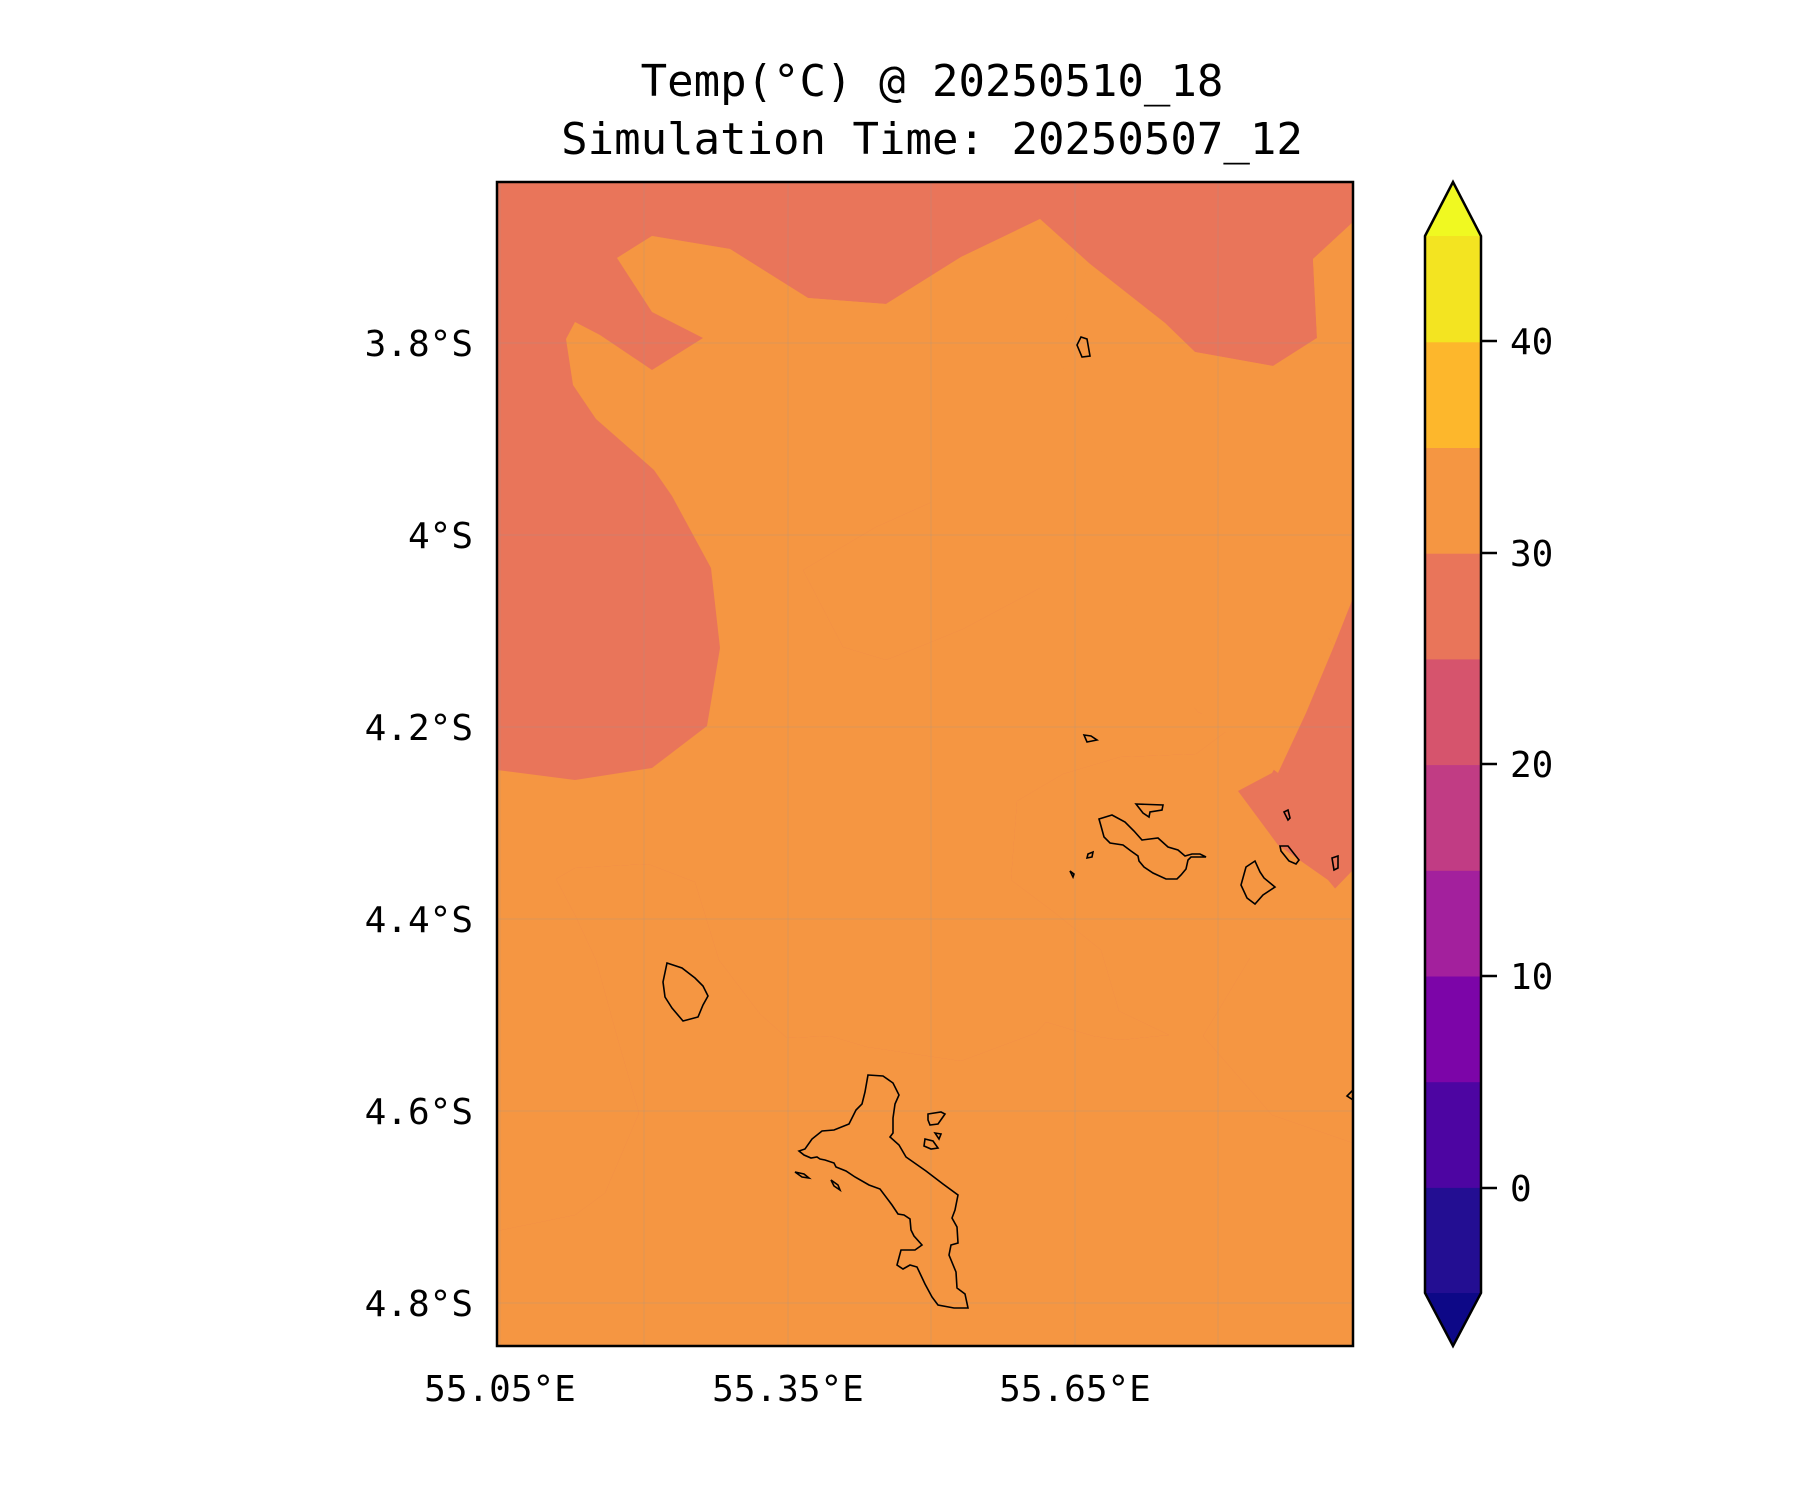 Image resolution: width=1800 pixels, height=1500 pixels. What do you see at coordinates (883, 1191) in the screenshot?
I see `island-mahe` at bounding box center [883, 1191].